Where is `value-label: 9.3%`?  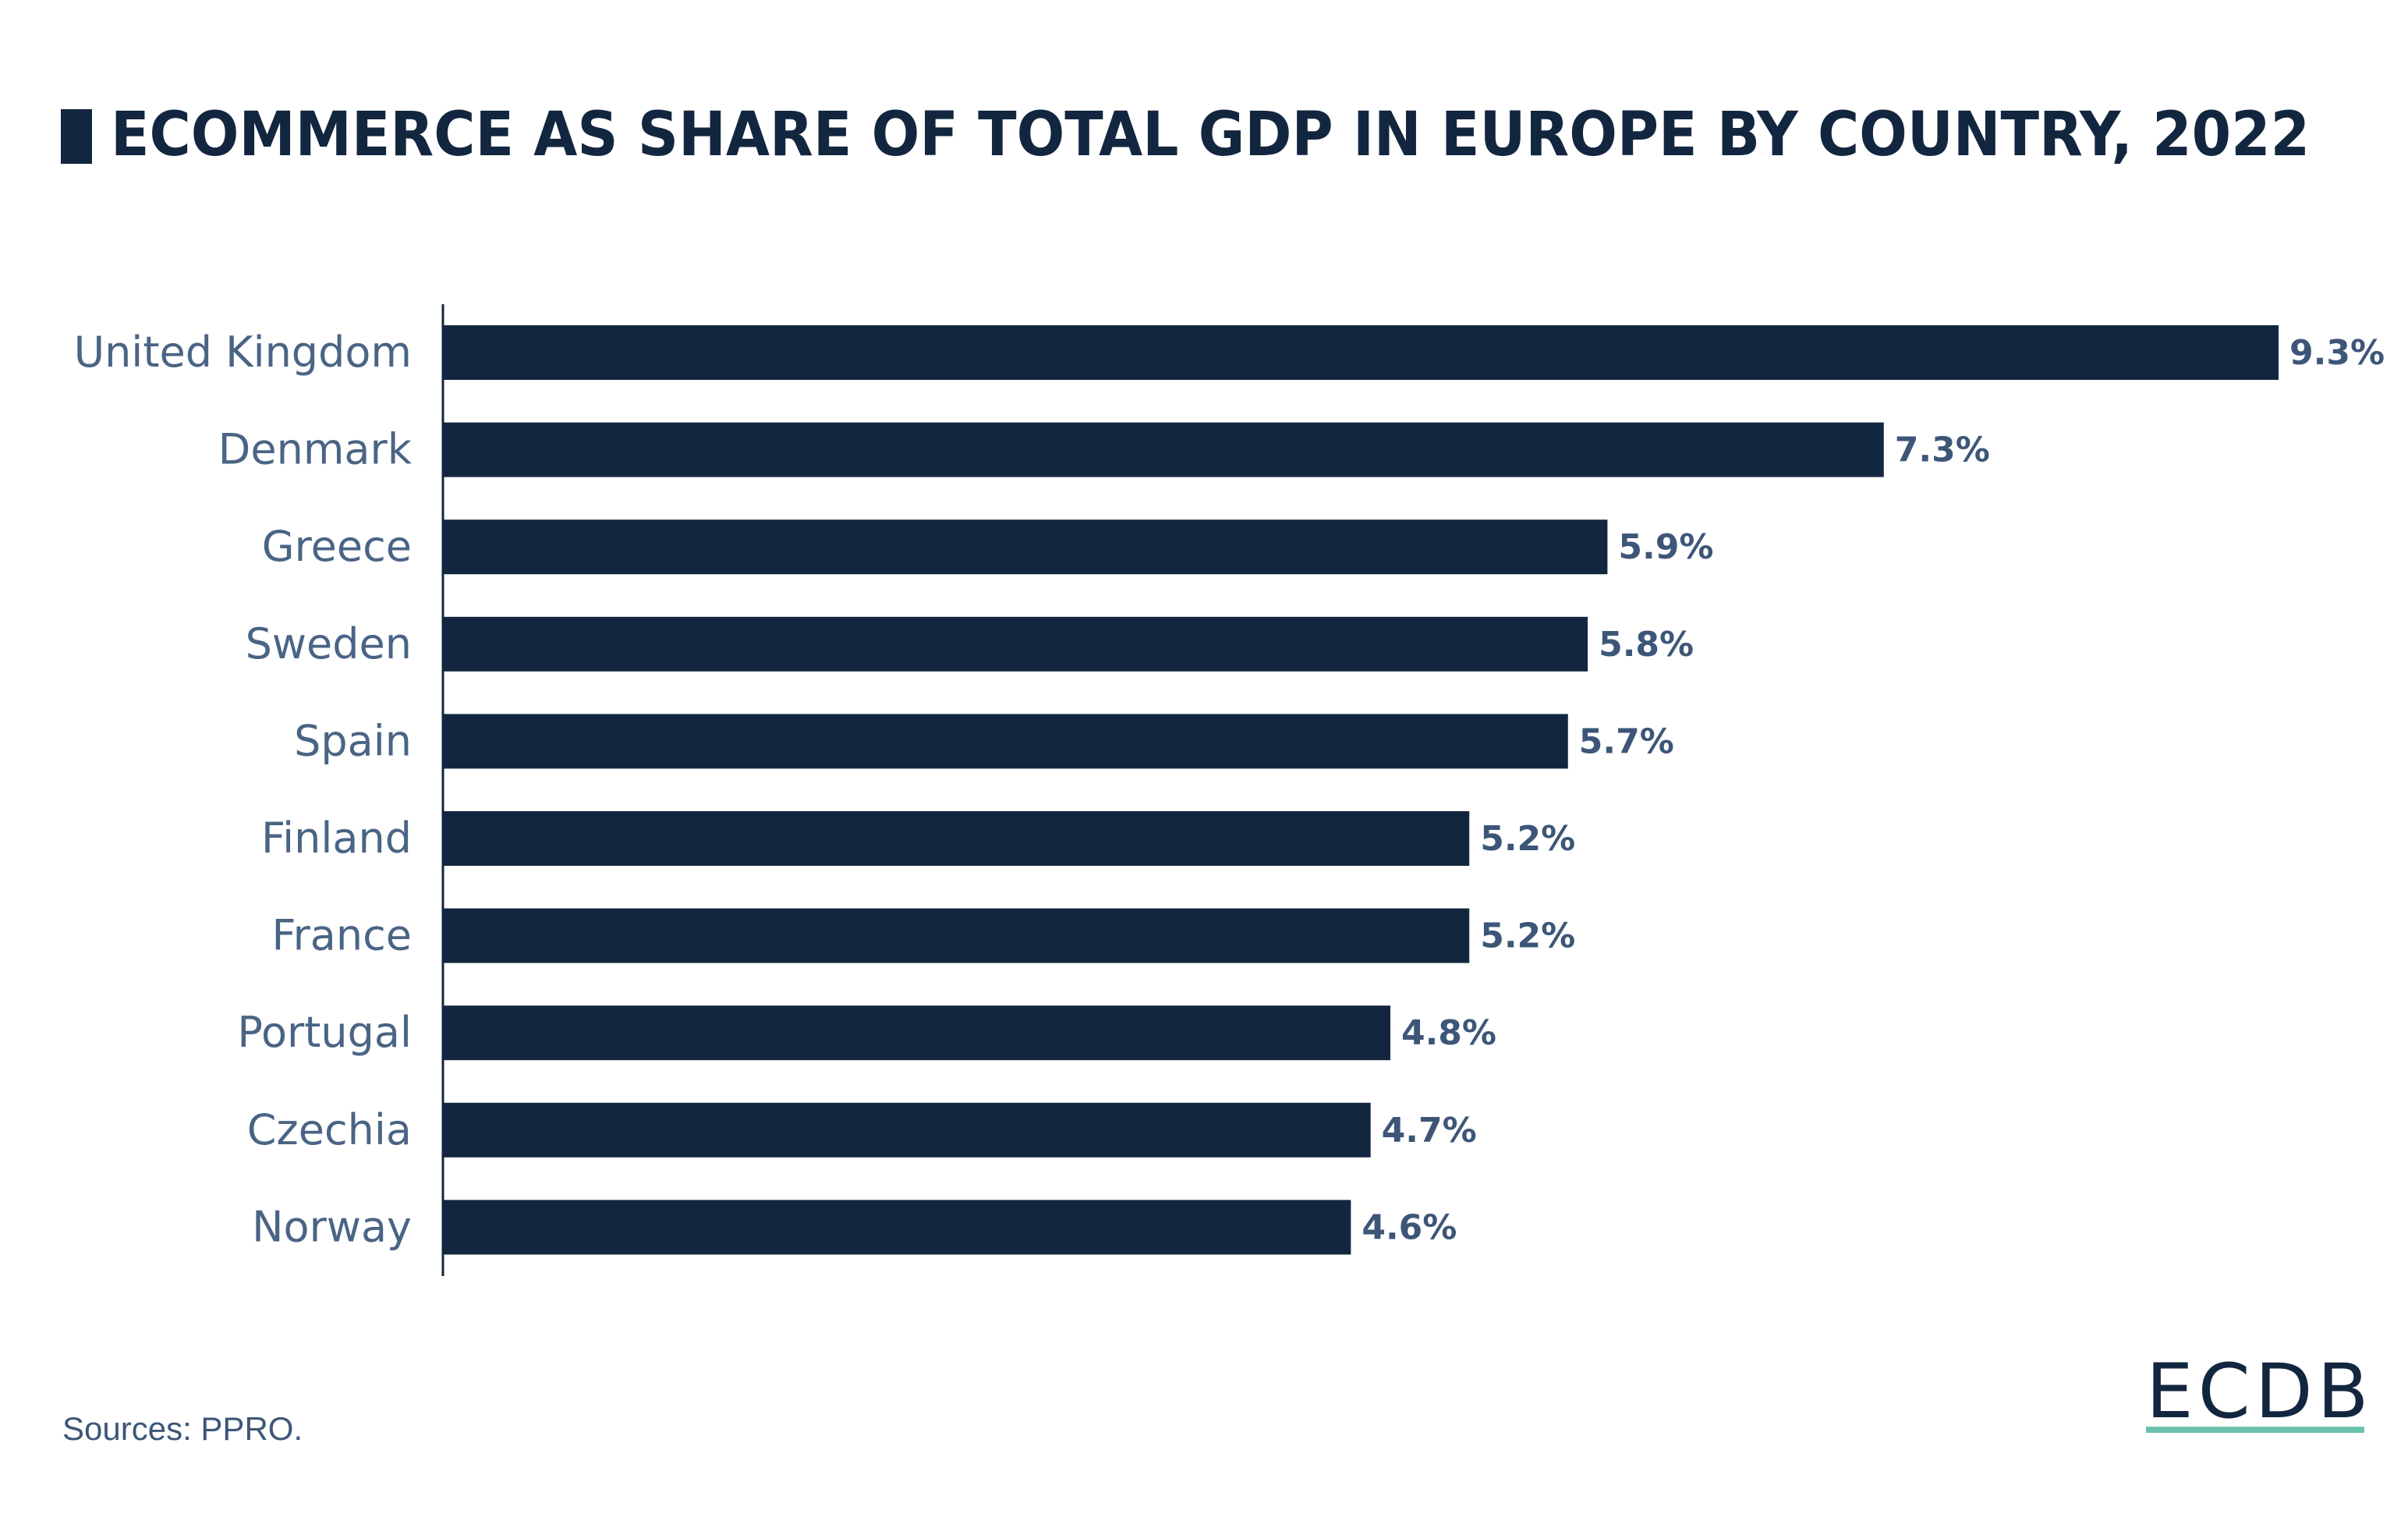 value-label: 9.3% is located at coordinates (2337, 353).